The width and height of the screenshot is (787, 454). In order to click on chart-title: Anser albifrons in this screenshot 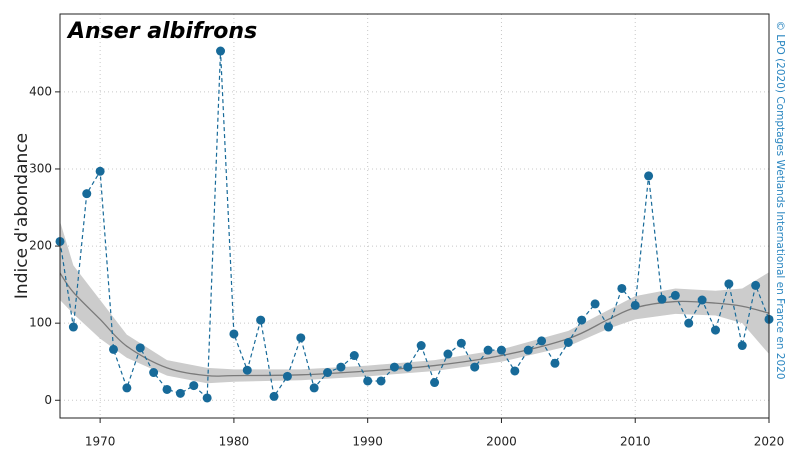, I will do `click(161, 31)`.